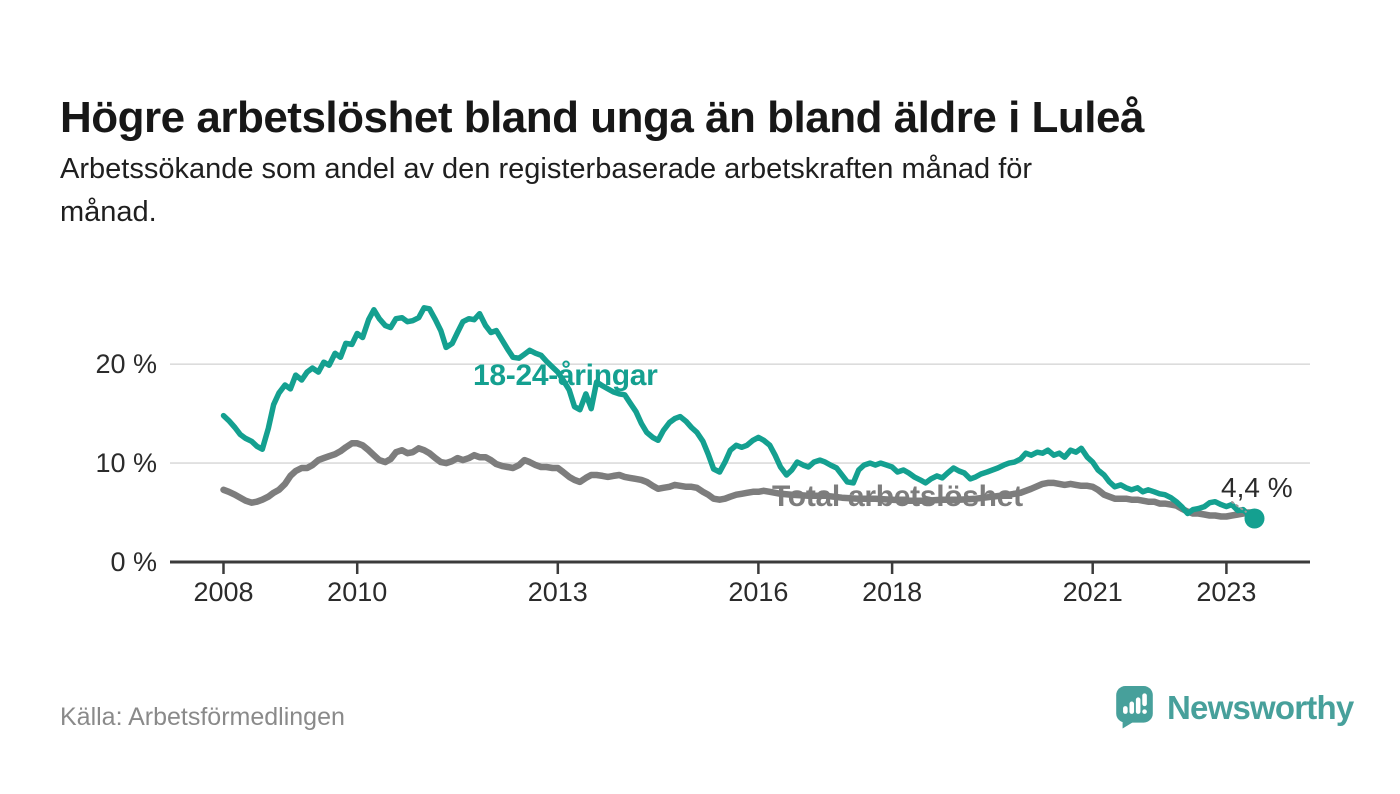 The height and width of the screenshot is (794, 1400). I want to click on x-axis, so click(740, 567).